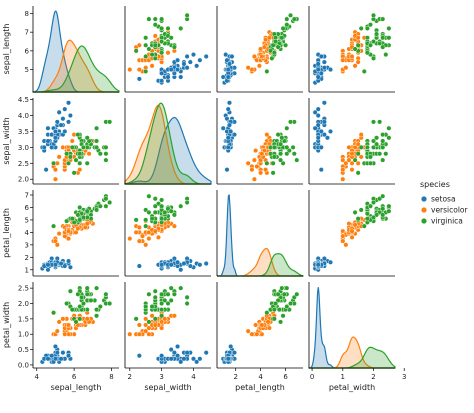 This screenshot has height=413, width=474. What do you see at coordinates (6, 325) in the screenshot?
I see `y-axis-label-petal_width: petal_width` at bounding box center [6, 325].